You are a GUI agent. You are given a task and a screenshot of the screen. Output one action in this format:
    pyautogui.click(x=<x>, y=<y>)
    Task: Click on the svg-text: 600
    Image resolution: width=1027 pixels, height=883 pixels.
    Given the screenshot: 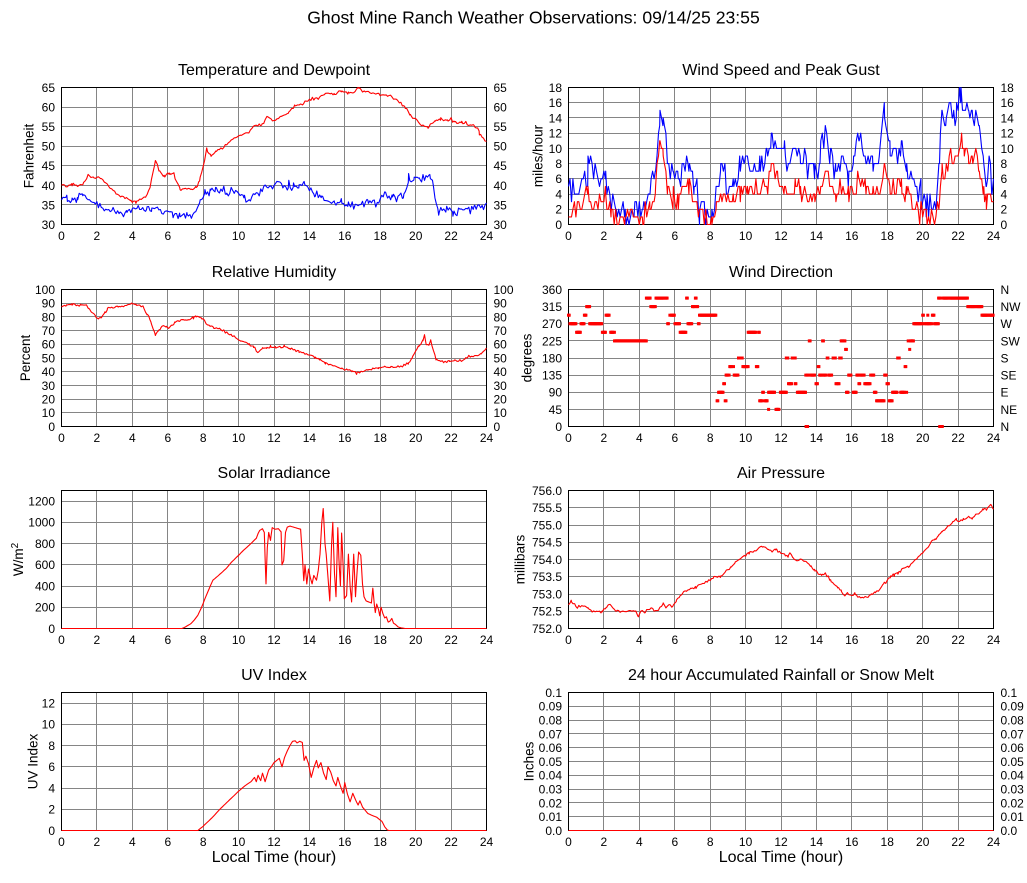 What is the action you would take?
    pyautogui.click(x=45, y=565)
    